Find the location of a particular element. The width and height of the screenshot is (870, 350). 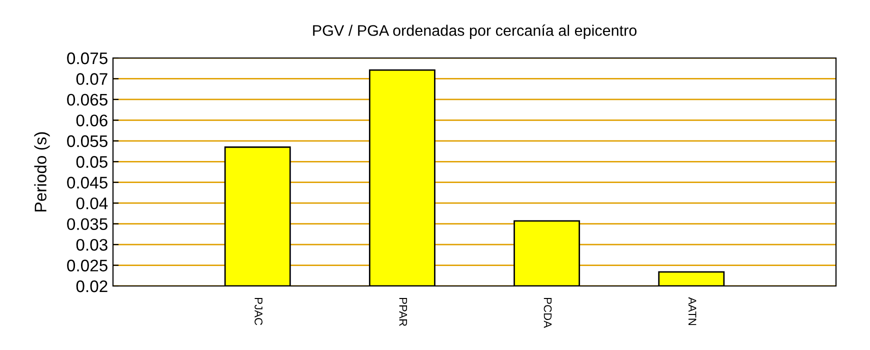

y-tick-label: 0.055 is located at coordinates (87, 141).